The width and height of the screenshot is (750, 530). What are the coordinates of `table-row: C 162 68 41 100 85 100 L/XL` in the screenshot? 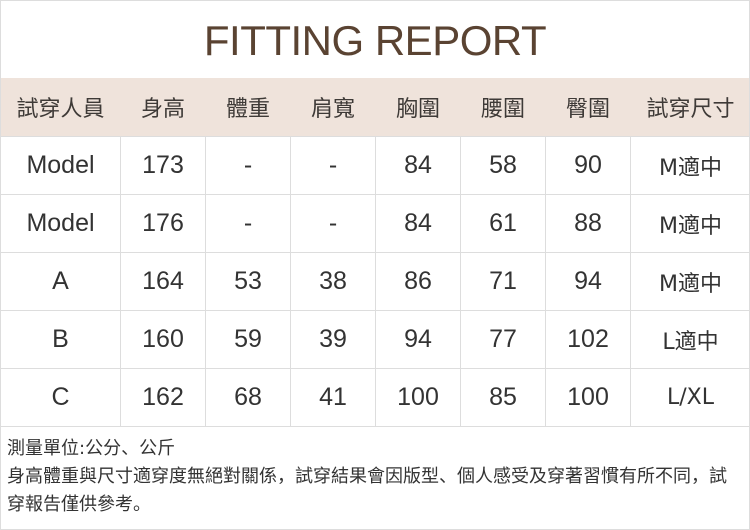 It's located at (375, 397).